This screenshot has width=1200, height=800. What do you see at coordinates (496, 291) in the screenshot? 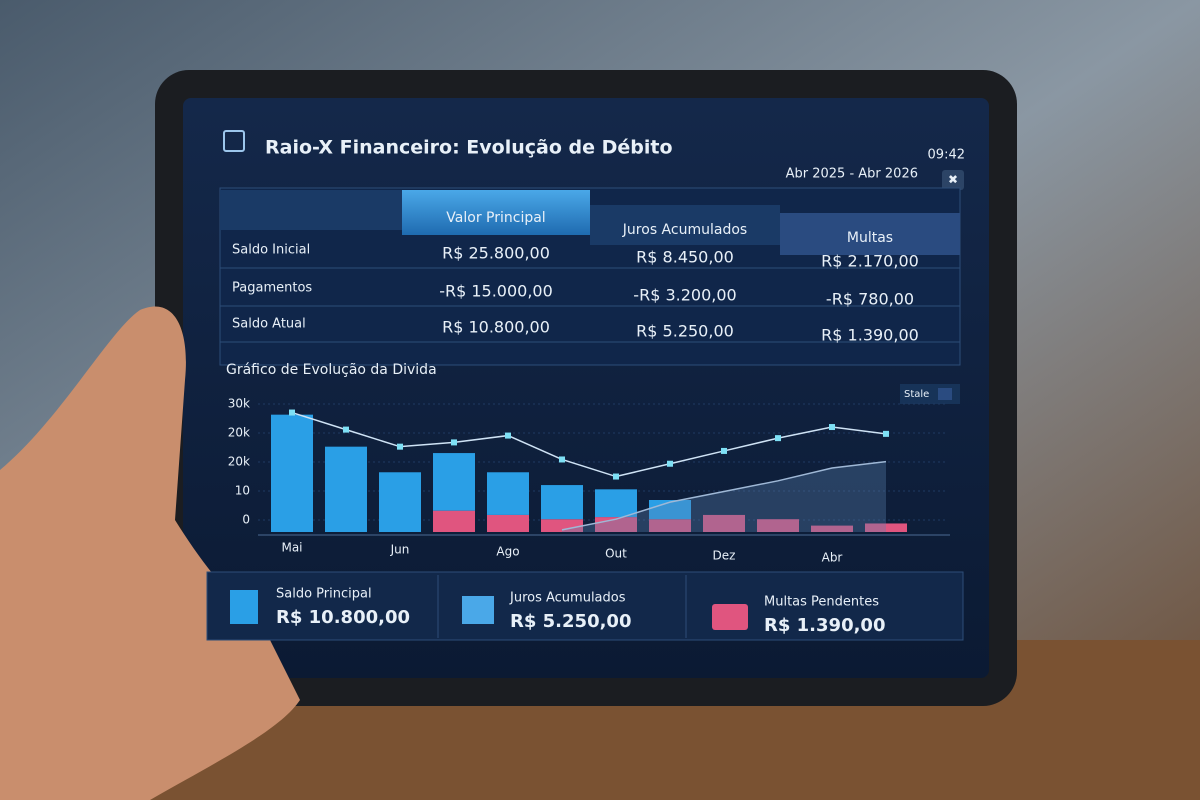
I see `table-value: -R$ 15.000,00` at bounding box center [496, 291].